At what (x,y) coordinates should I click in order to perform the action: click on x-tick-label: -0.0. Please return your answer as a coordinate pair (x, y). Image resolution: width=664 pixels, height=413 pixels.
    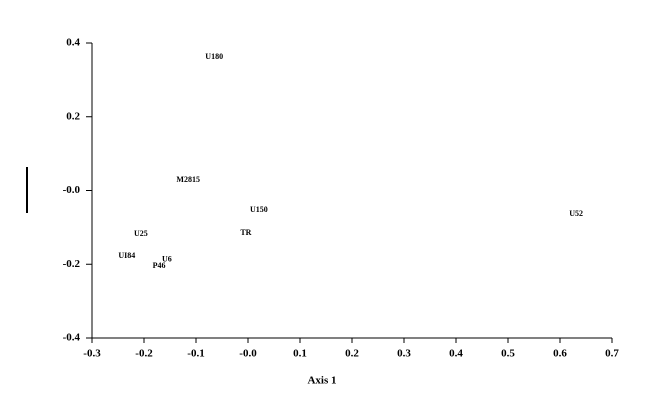
    Looking at the image, I should click on (248, 354).